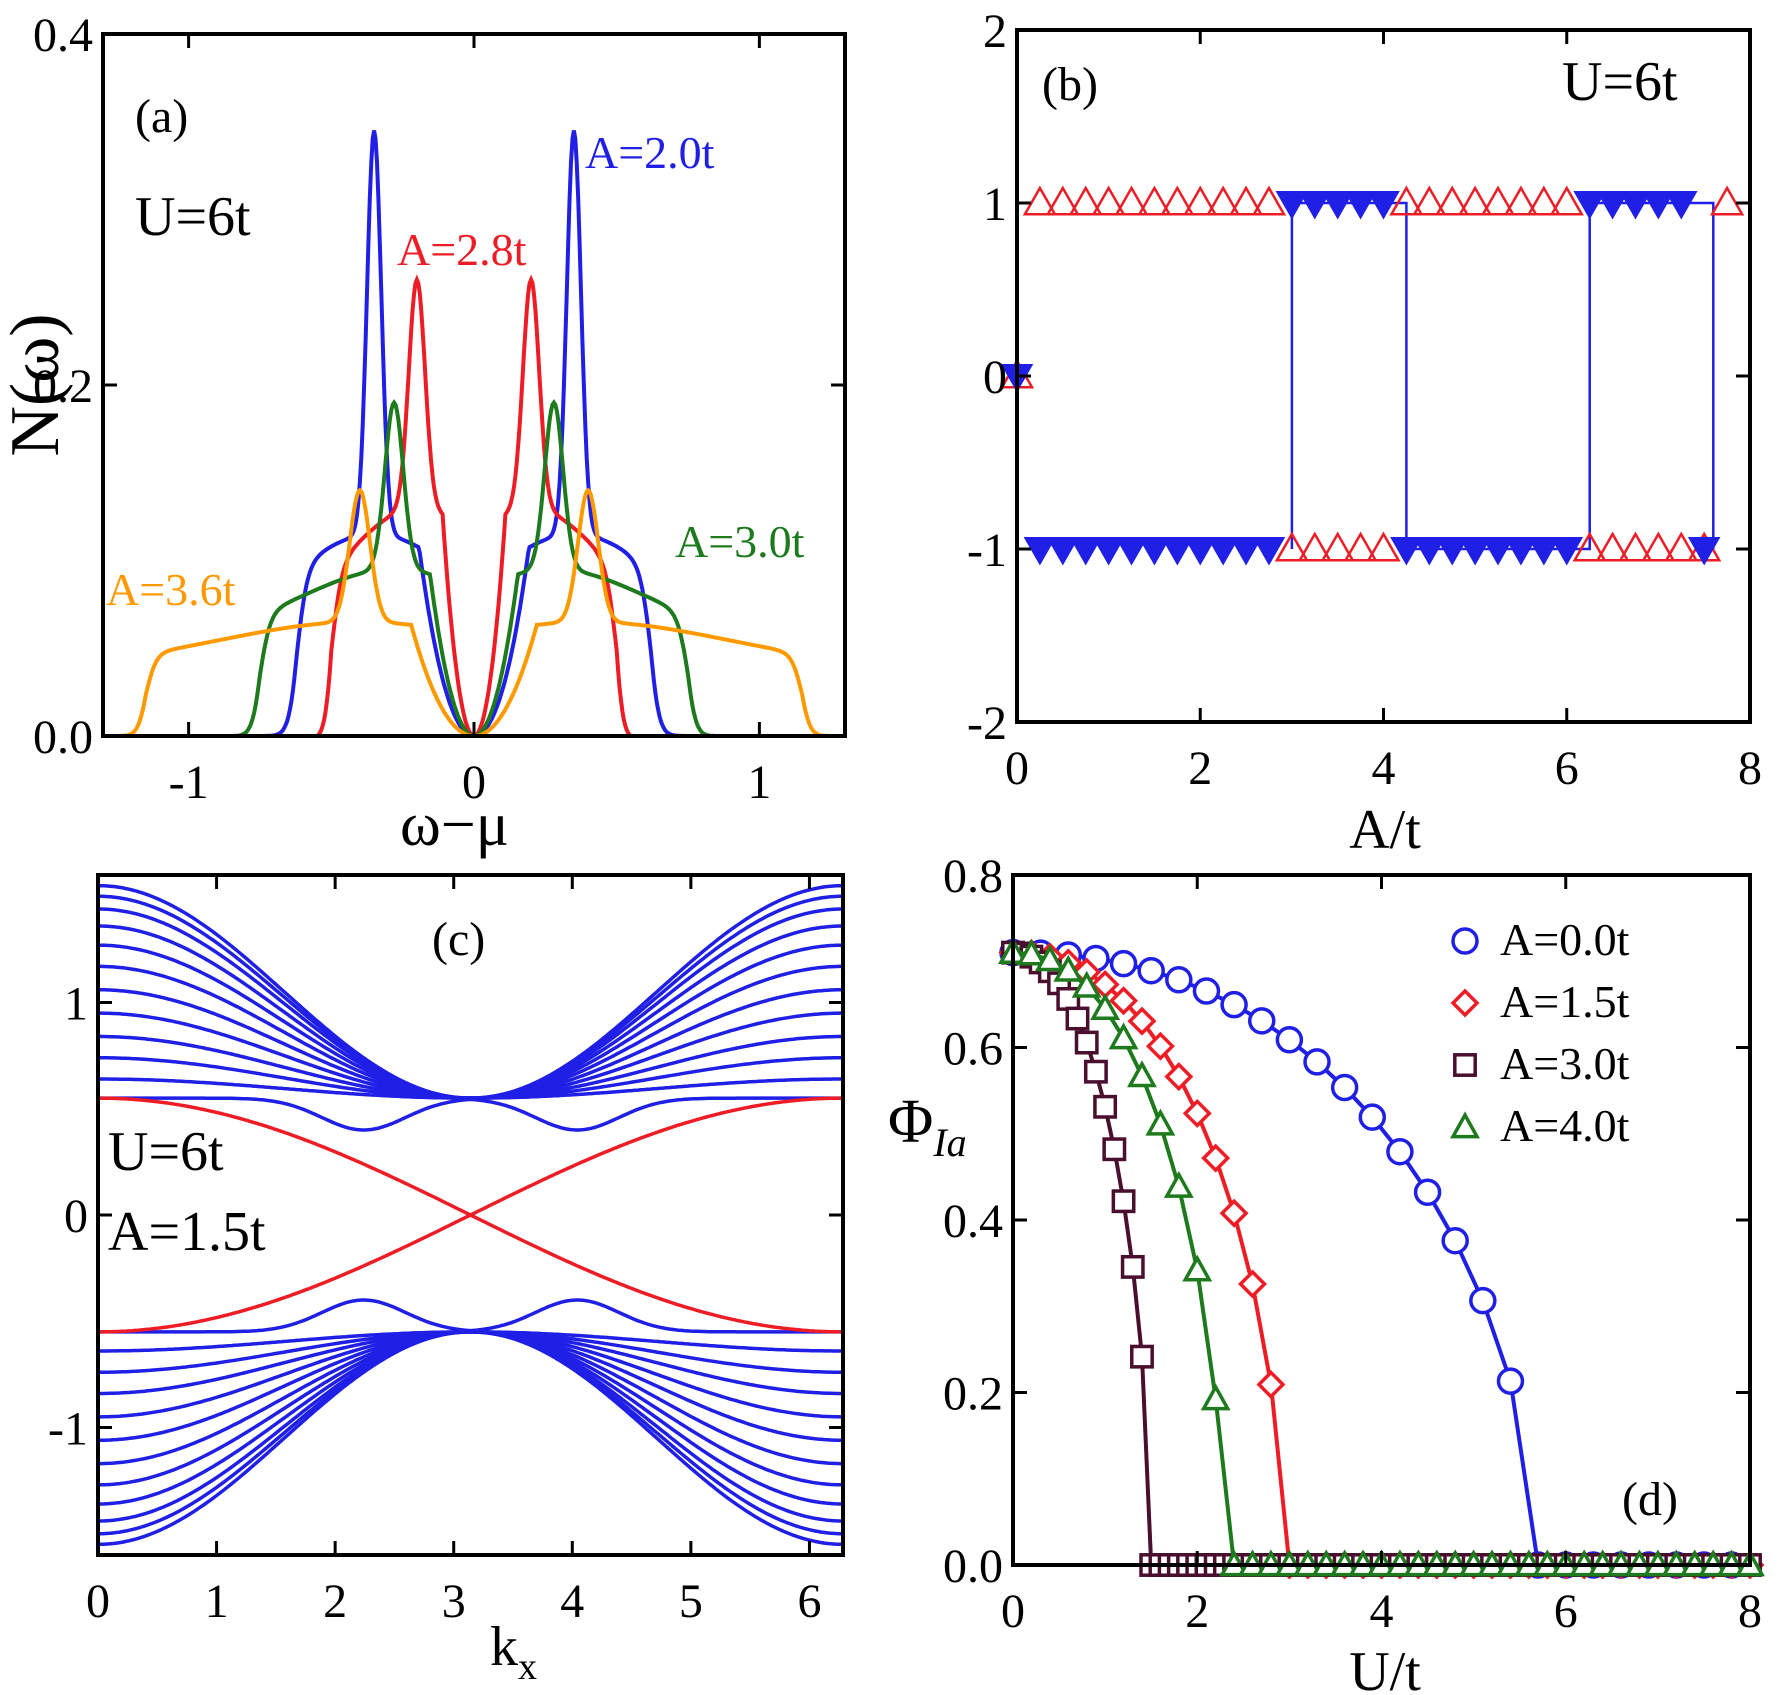  Describe the element at coordinates (1750, 1611) in the screenshot. I see `d-xtick-label: 8` at that location.